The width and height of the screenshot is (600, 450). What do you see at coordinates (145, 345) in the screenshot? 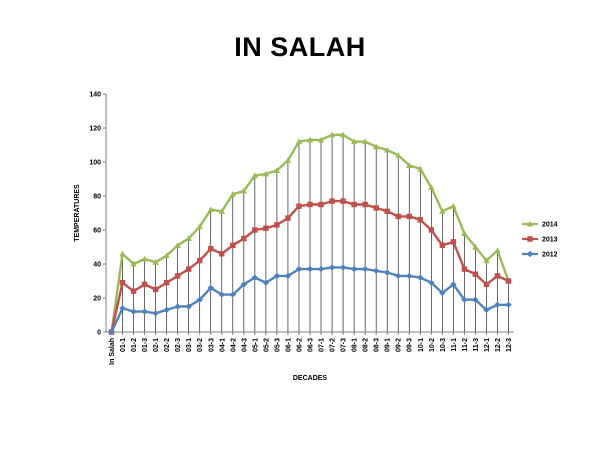
I see `x-tick-label: 01-3` at bounding box center [145, 345].